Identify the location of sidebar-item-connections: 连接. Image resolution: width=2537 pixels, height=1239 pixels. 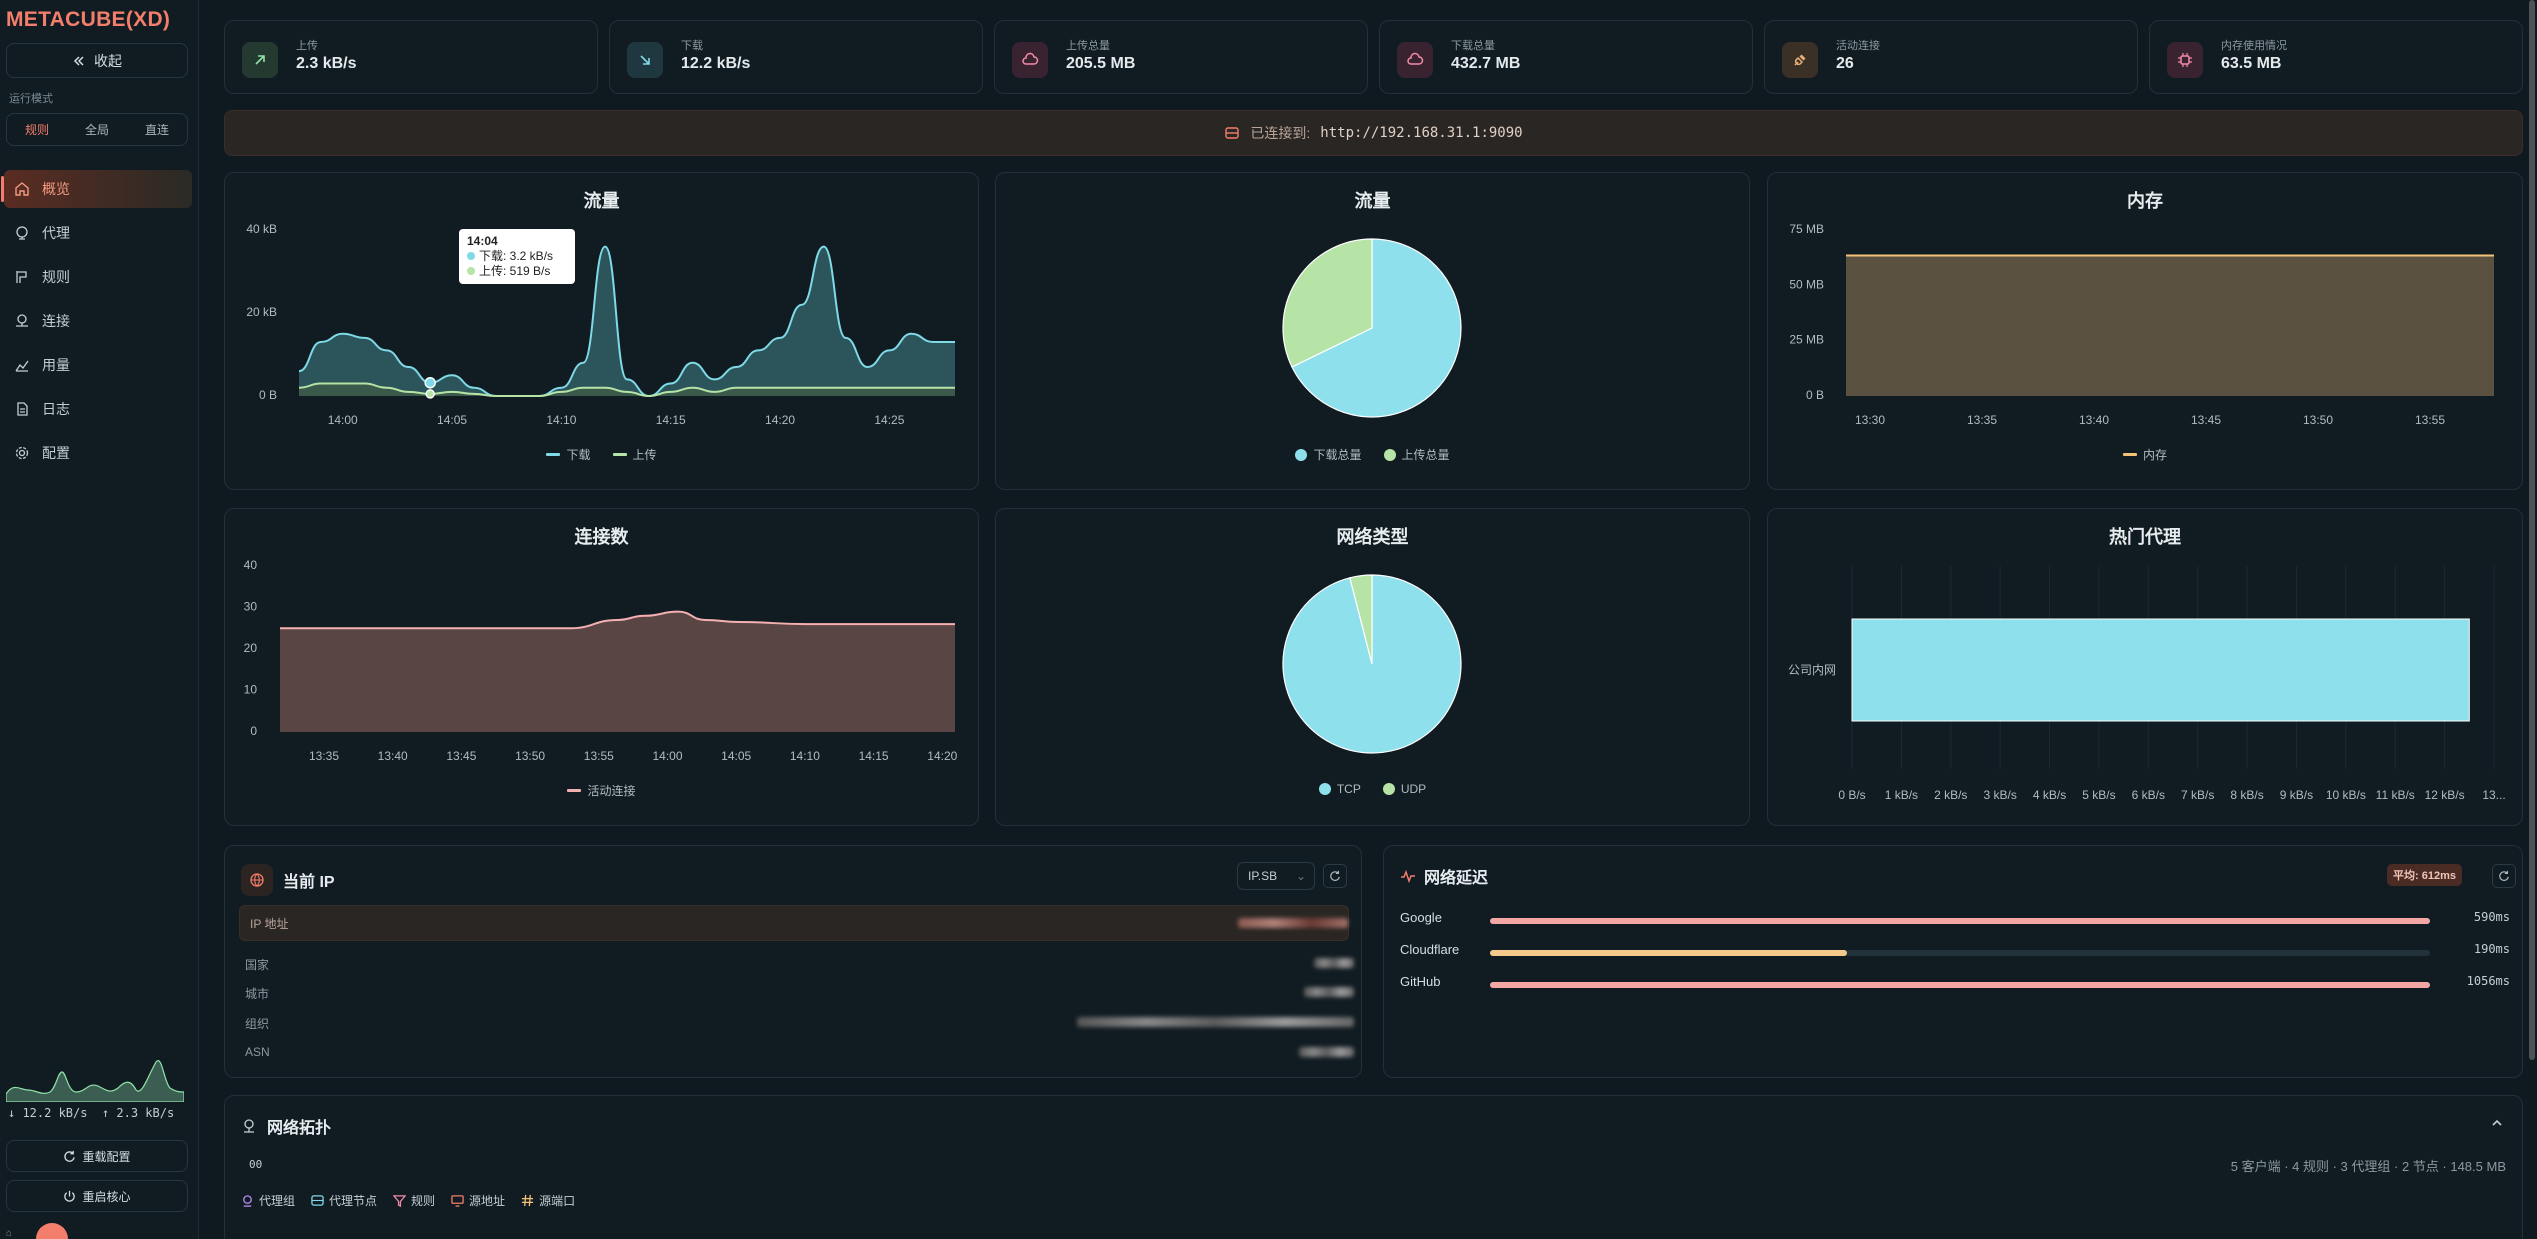
(98, 321).